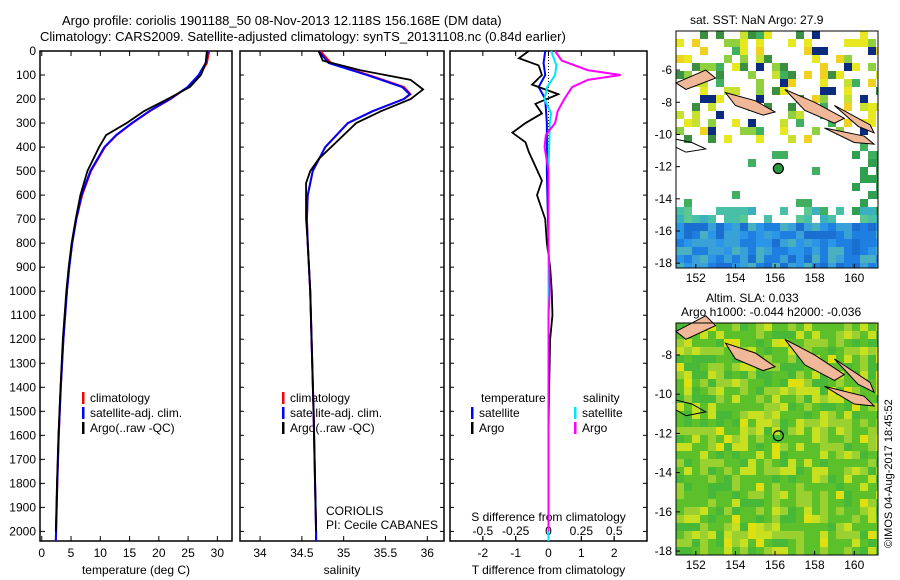  What do you see at coordinates (854, 565) in the screenshot?
I see `map-x-tick-label: 160` at bounding box center [854, 565].